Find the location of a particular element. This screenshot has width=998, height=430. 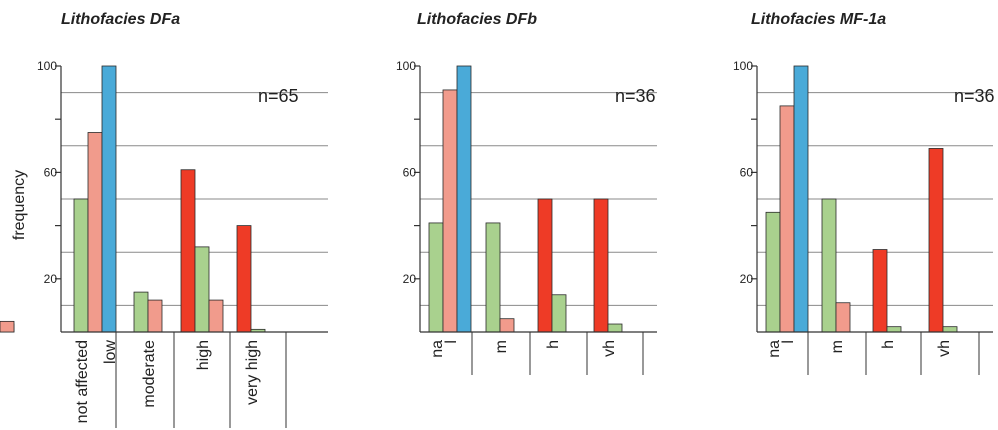

sample-size-annotation: n=65 is located at coordinates (278, 96).